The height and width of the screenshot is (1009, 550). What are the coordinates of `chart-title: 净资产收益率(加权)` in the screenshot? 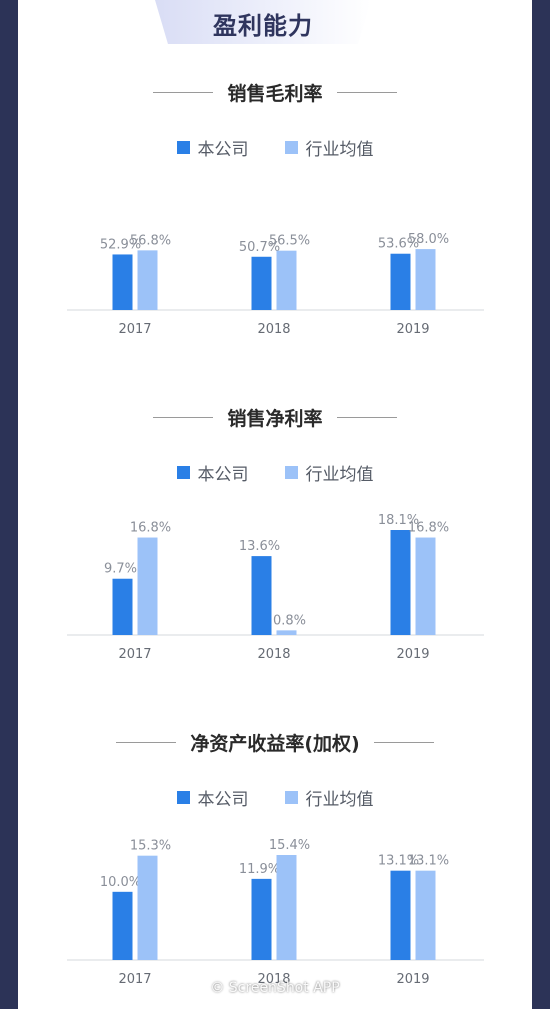 It's located at (275, 743).